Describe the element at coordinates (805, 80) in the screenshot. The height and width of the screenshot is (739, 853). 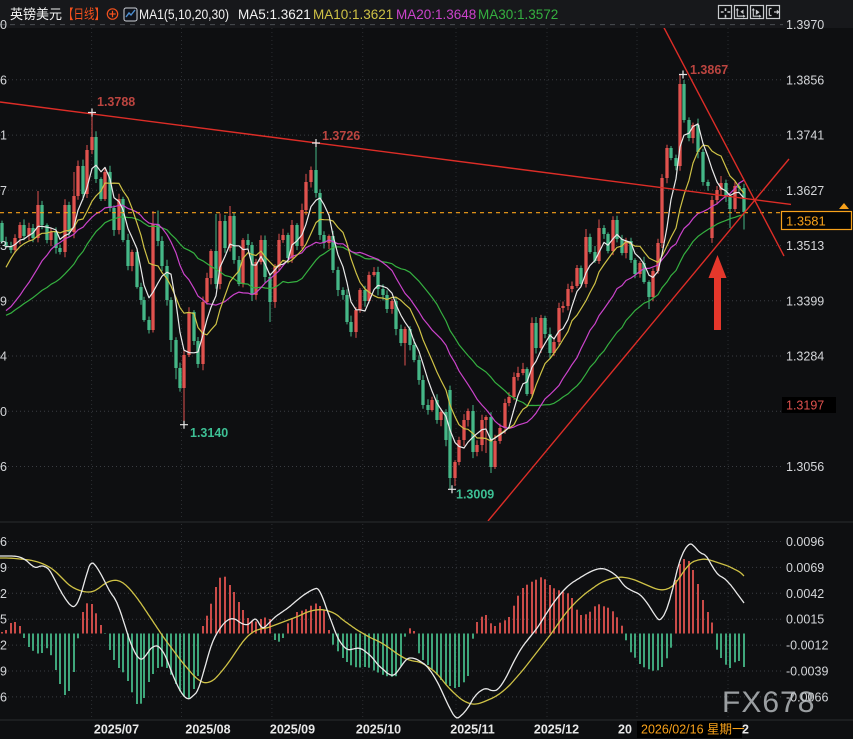
I see `svg-text: 1.3856` at that location.